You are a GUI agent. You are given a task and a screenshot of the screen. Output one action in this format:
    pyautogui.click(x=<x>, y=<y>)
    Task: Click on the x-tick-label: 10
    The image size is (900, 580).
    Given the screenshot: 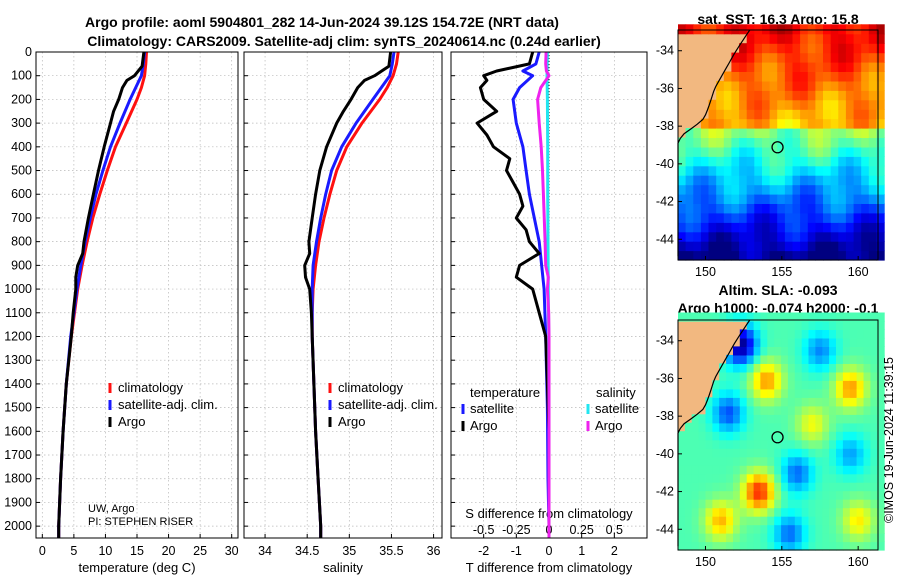 What is the action you would take?
    pyautogui.click(x=105, y=551)
    